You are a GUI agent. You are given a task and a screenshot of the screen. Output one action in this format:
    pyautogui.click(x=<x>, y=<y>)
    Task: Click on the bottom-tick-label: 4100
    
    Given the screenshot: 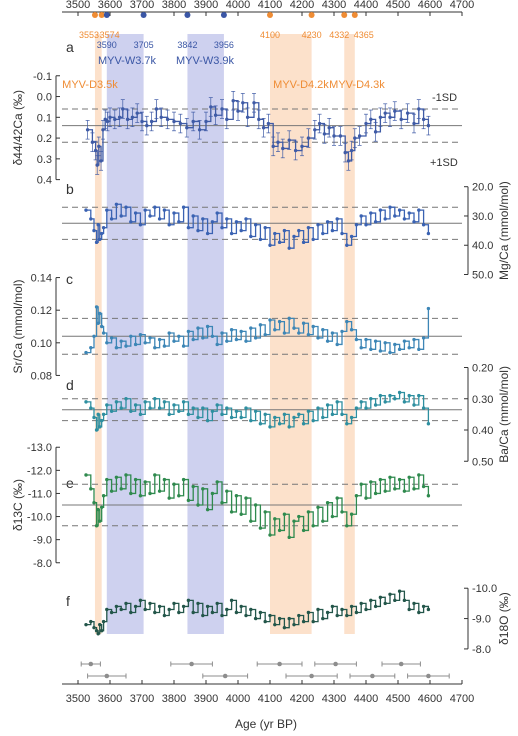 What is the action you would take?
    pyautogui.click(x=270, y=699)
    